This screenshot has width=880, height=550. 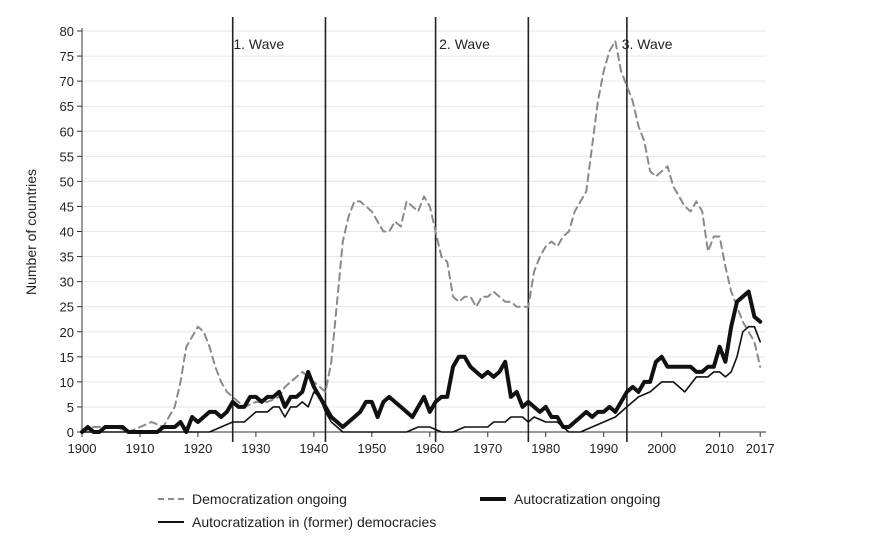 I want to click on y-tick-label: 0, so click(x=70, y=432).